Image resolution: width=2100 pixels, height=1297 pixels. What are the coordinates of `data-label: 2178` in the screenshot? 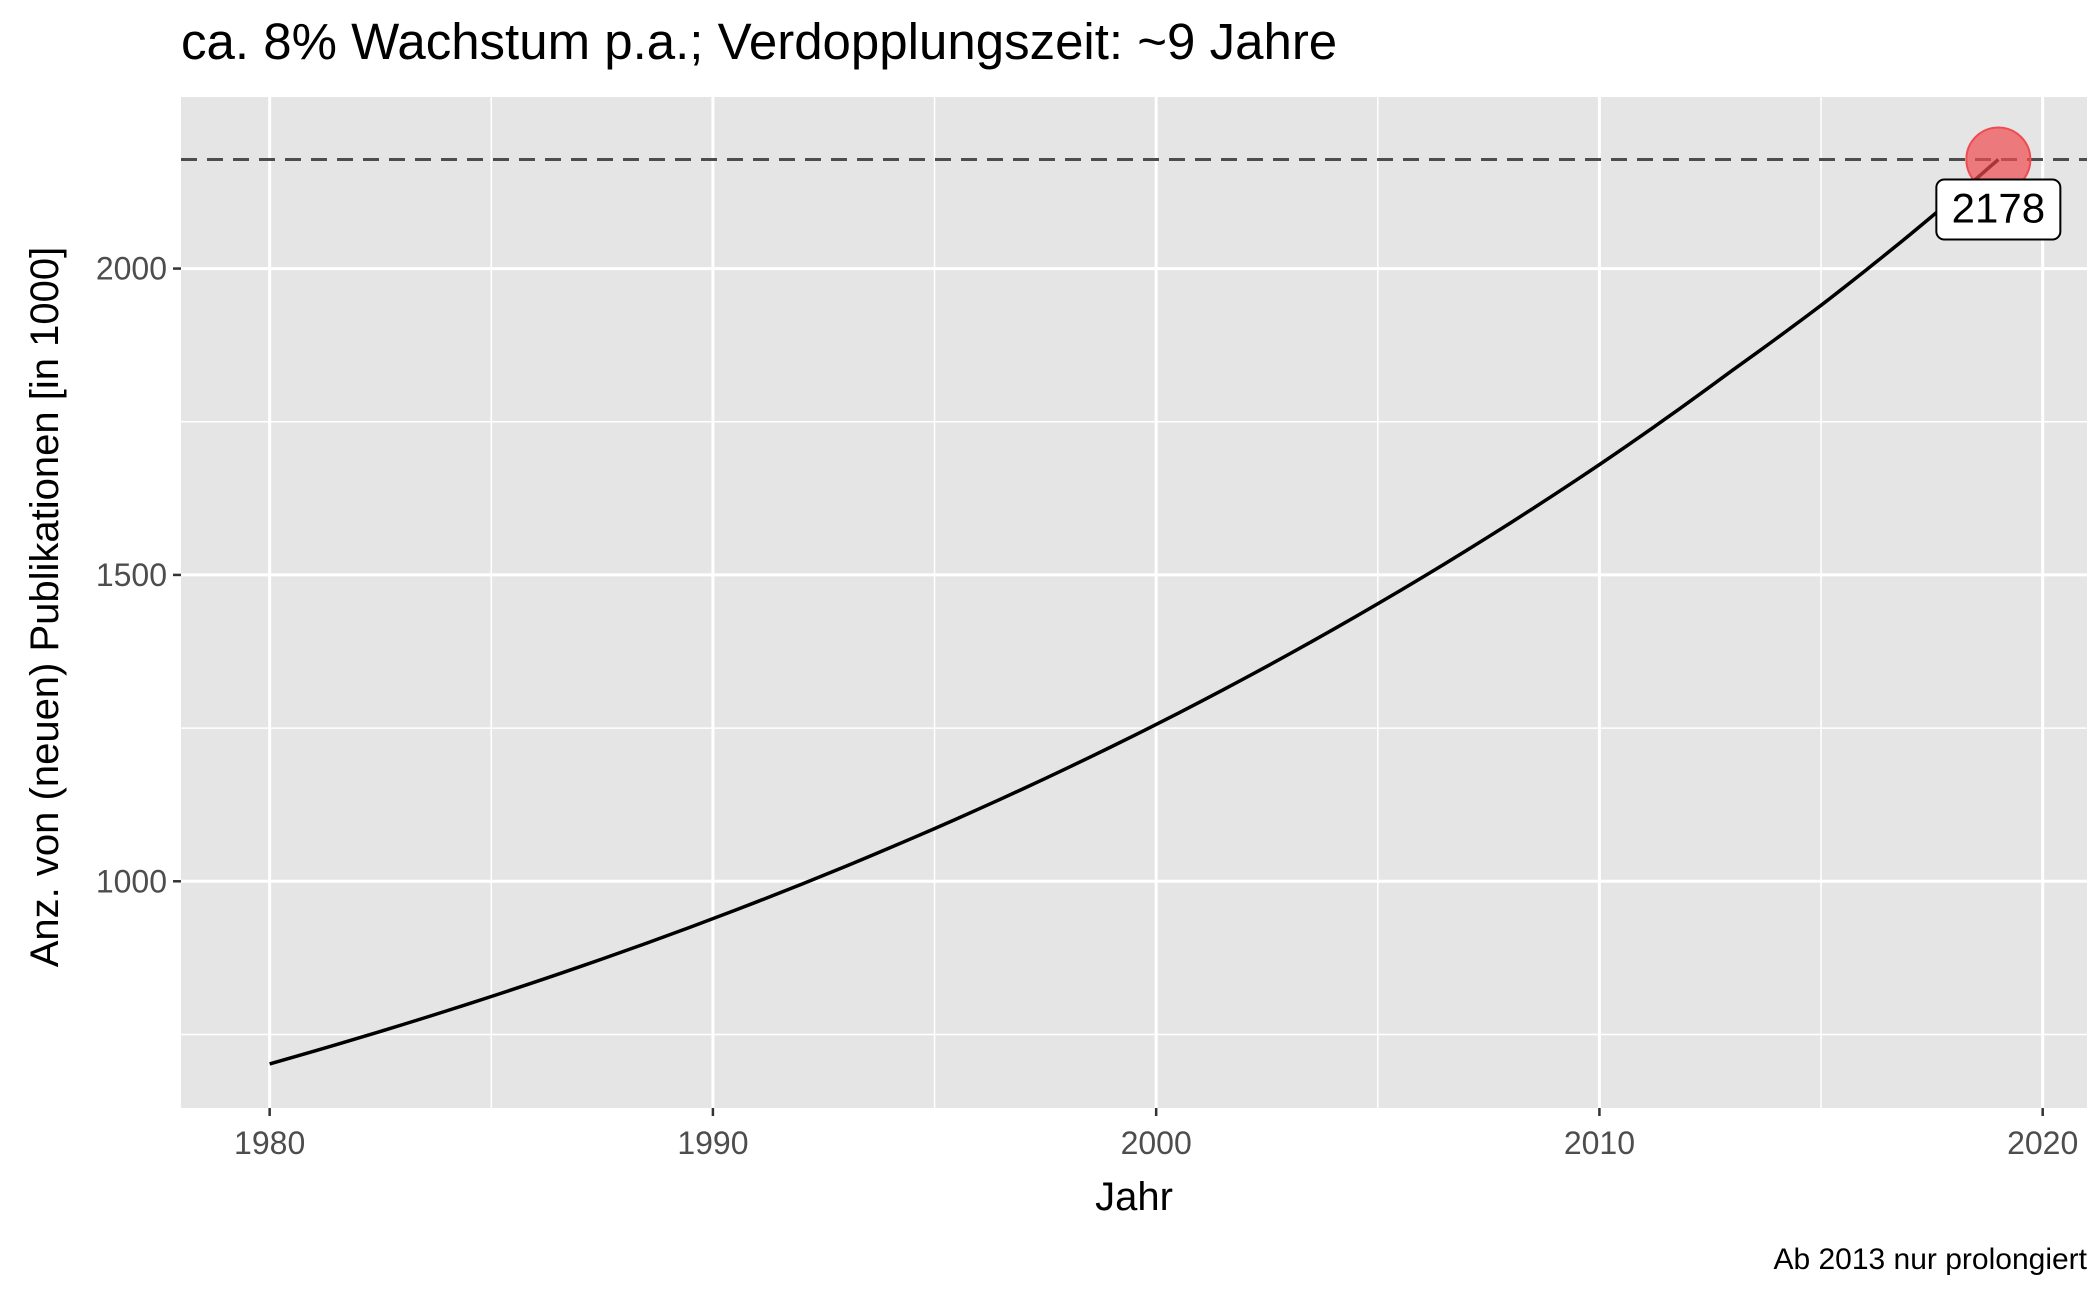 It's located at (1998, 209).